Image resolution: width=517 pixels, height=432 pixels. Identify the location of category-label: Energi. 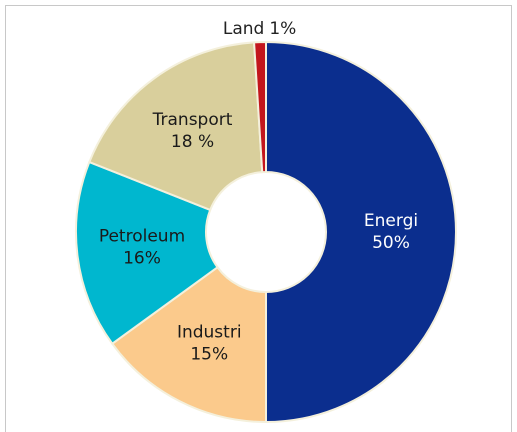
(391, 221).